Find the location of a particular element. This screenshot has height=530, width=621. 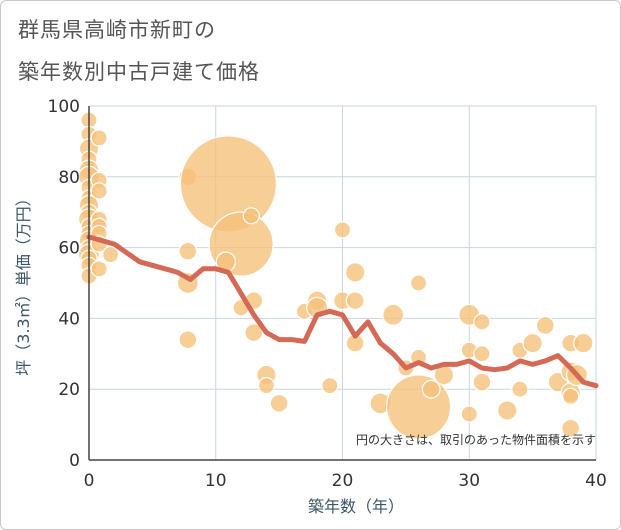

y-tick-label: 60 is located at coordinates (69, 249).